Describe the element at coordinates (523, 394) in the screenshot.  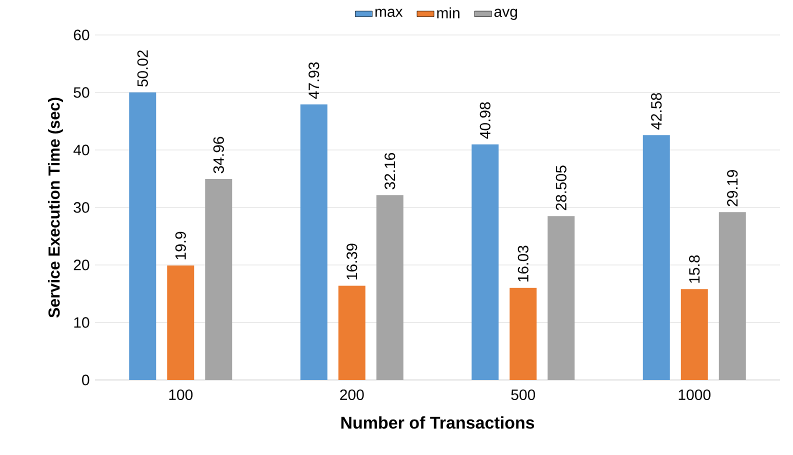
I see `x-tick-label: 500` at that location.